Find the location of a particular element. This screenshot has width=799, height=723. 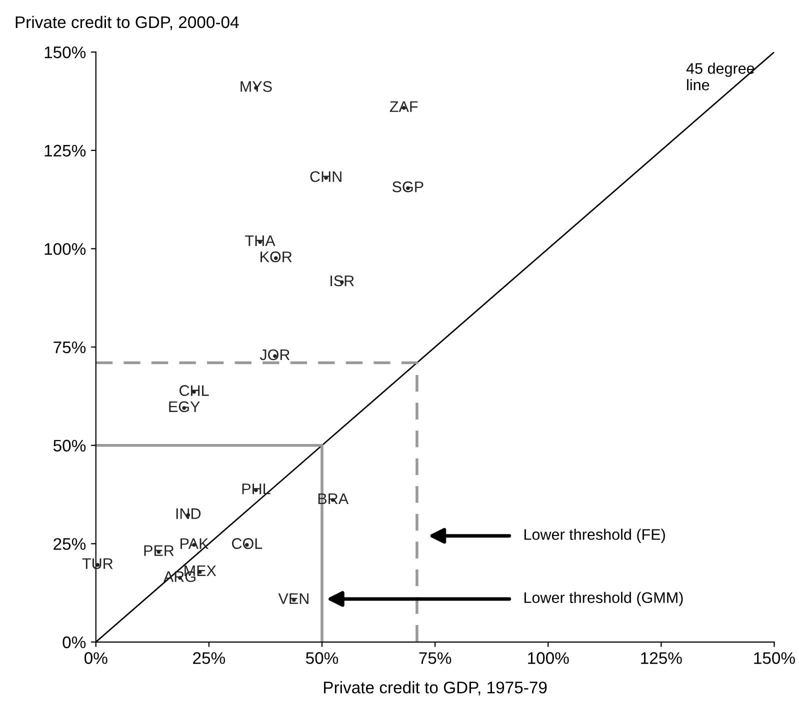

data-label: IND is located at coordinates (188, 513).